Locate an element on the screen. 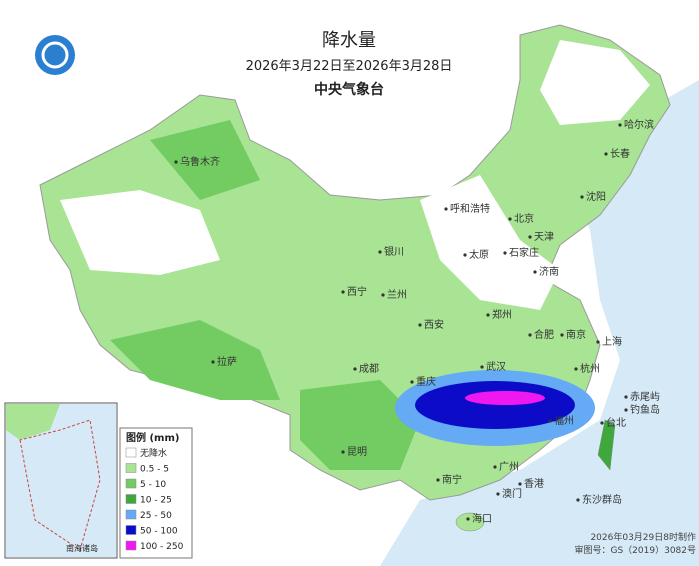 The width and height of the screenshot is (699, 566). city-label: 呼和浩特 is located at coordinates (470, 209).